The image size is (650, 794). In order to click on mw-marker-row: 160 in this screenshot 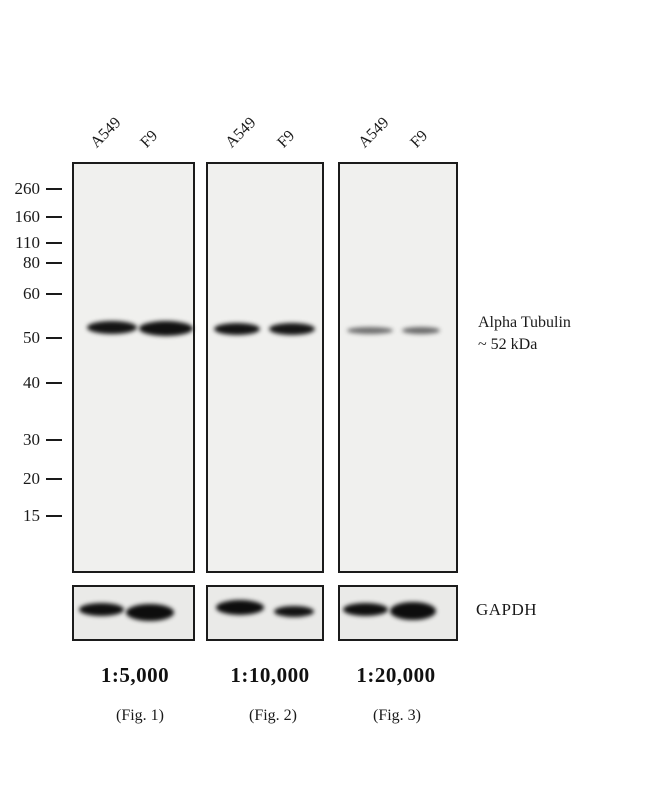, I will do `click(32, 217)`.